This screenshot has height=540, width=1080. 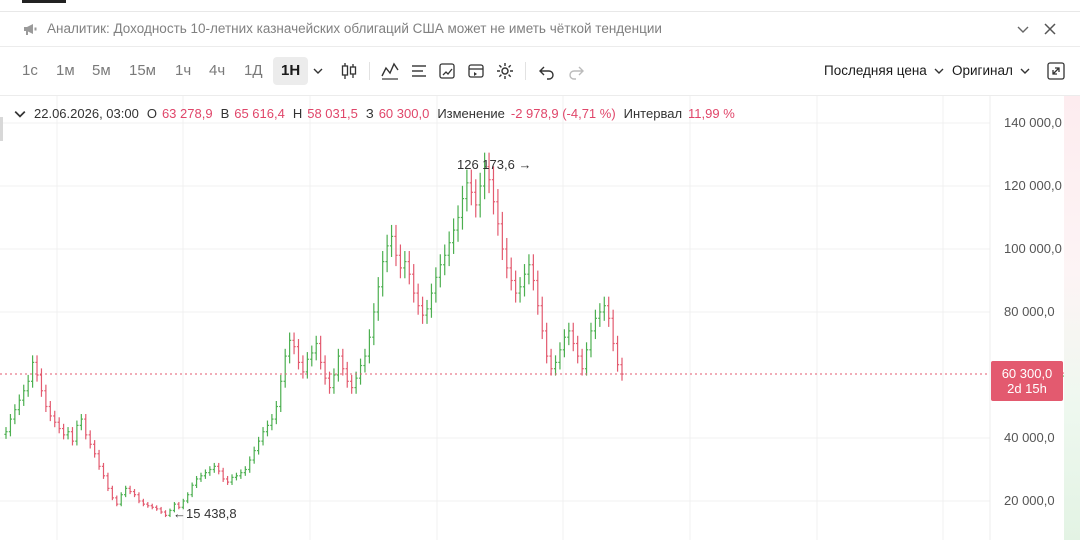 I want to click on undo-icon, so click(x=547, y=71).